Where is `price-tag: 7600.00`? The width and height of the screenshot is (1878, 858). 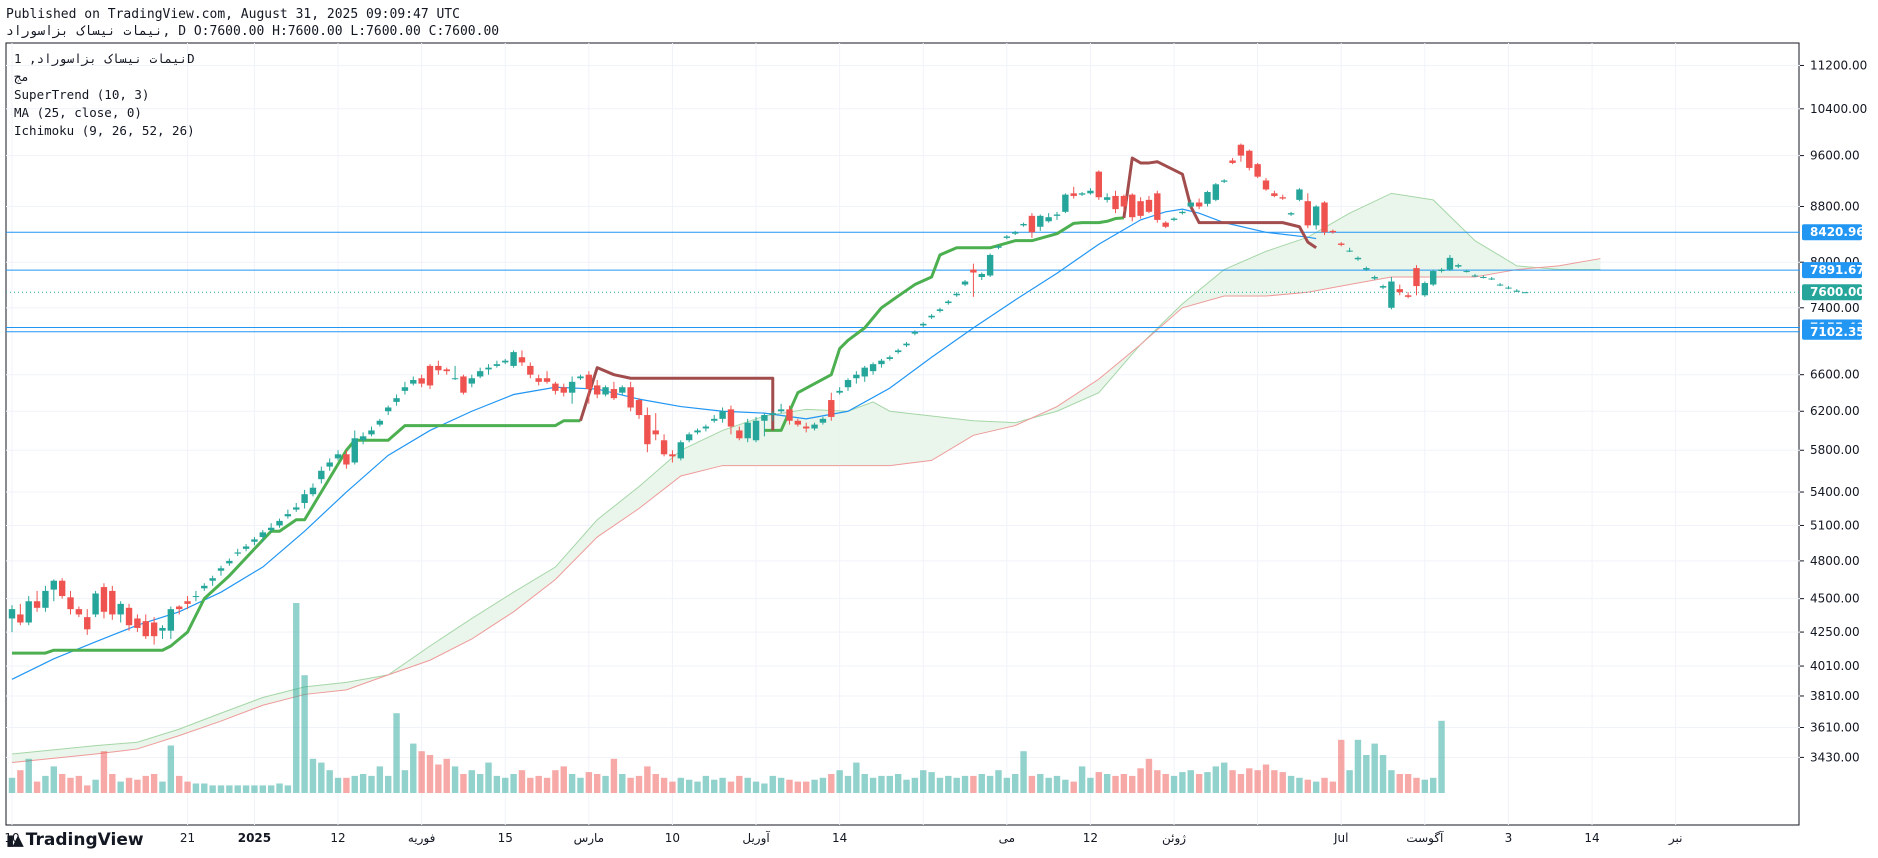
price-tag: 7600.00 is located at coordinates (1833, 292).